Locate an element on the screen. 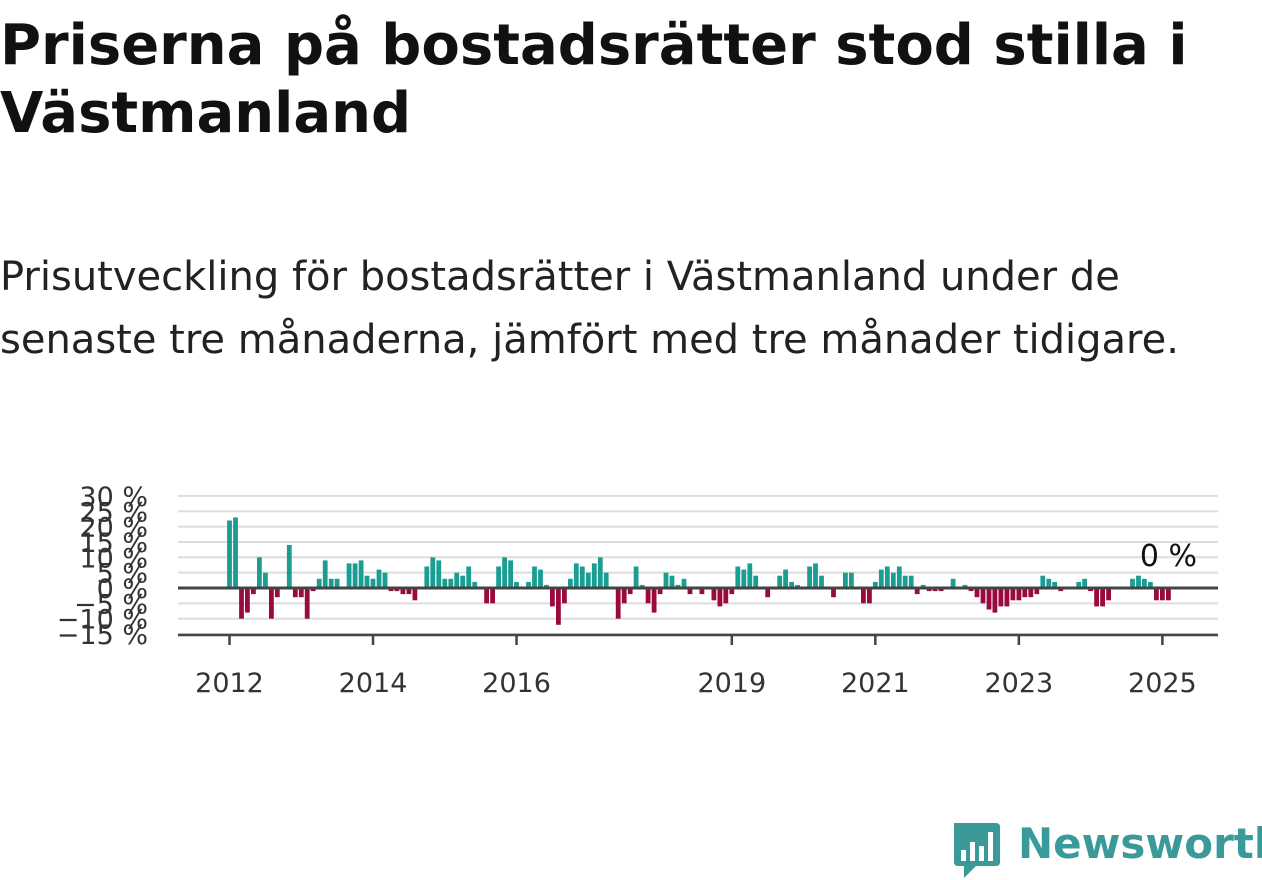 The image size is (1262, 880). y-tick-label: 5 % is located at coordinates (122, 574).